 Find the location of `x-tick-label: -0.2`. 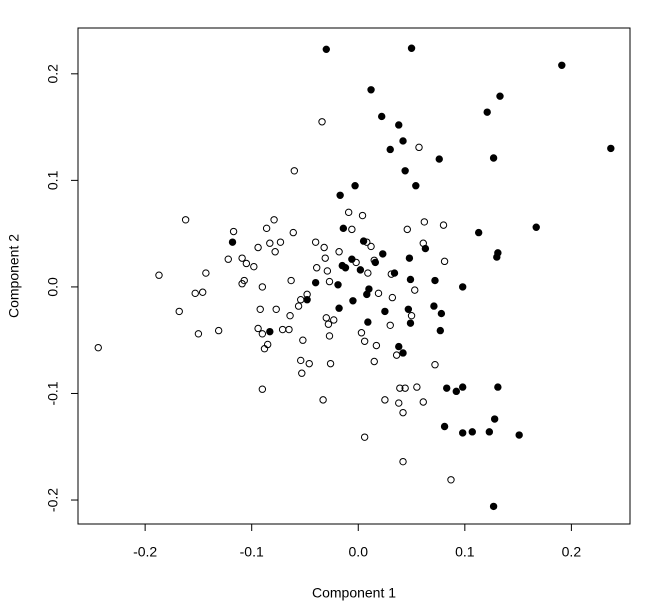

x-tick-label: -0.2 is located at coordinates (145, 552).